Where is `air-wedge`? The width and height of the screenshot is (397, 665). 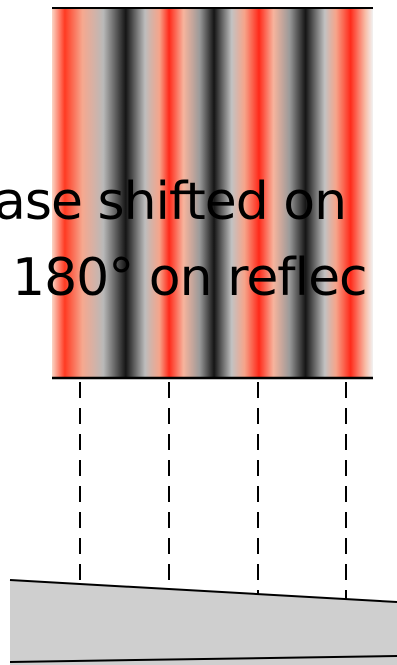 air-wedge is located at coordinates (203, 622).